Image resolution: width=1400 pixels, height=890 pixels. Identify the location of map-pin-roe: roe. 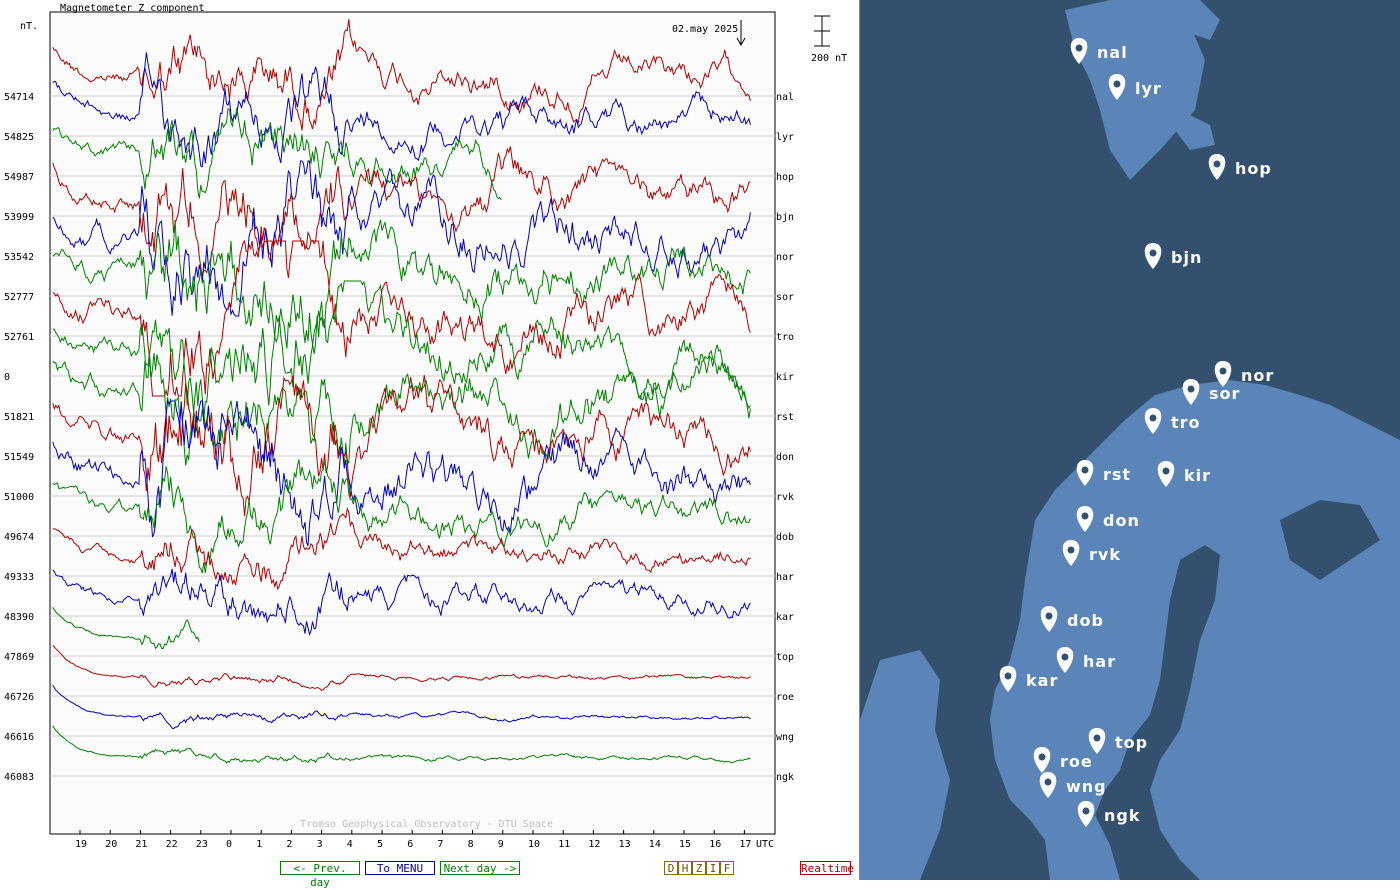
(1063, 760).